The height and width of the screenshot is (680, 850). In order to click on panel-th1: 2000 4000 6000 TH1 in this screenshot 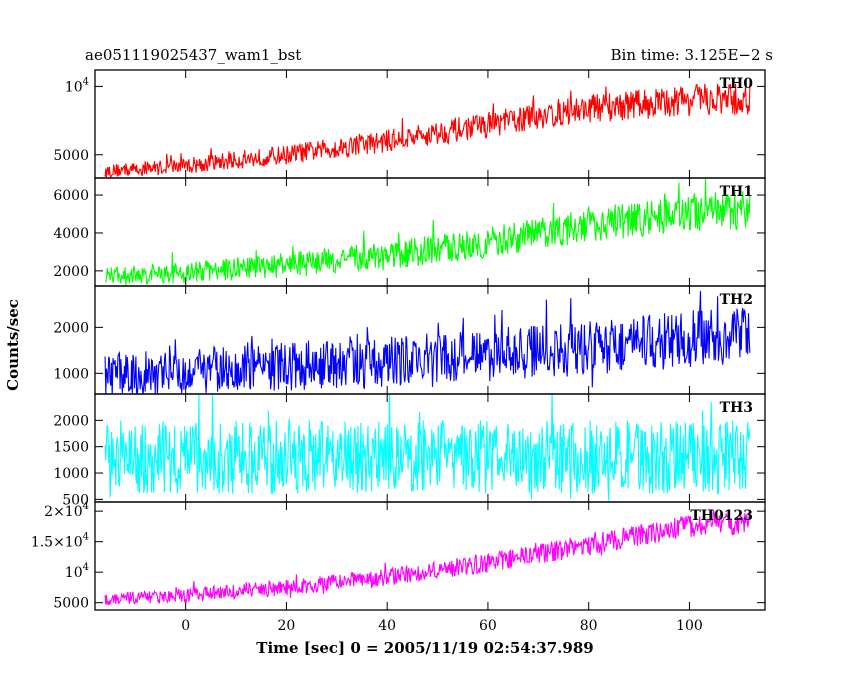, I will do `click(409, 232)`.